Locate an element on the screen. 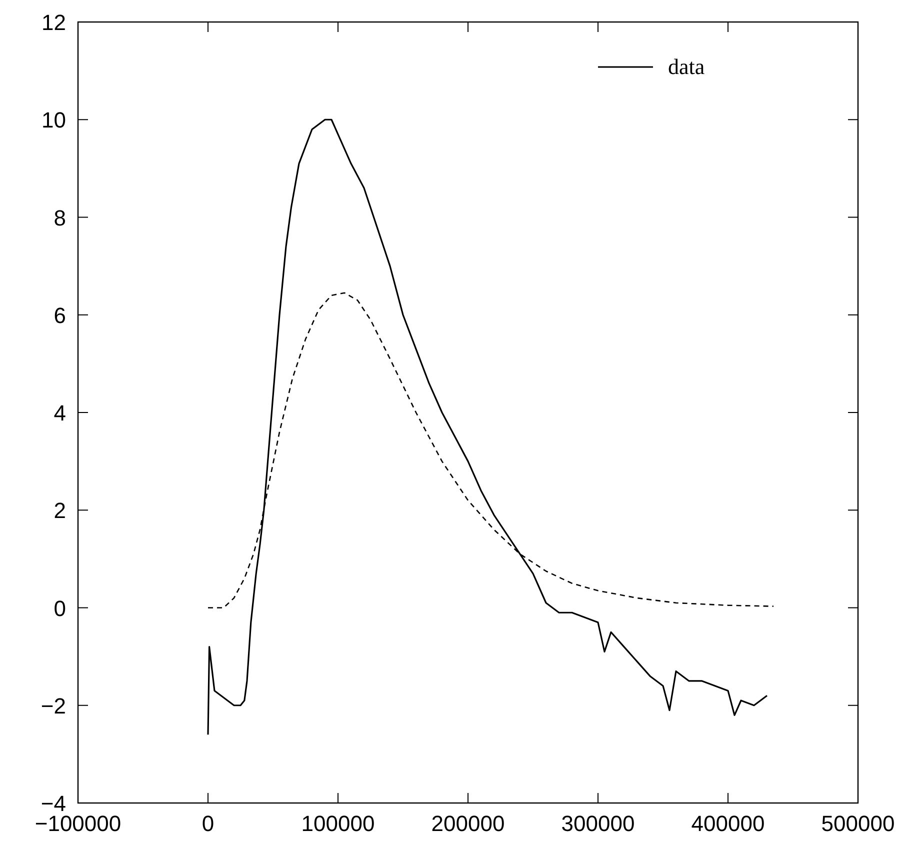 The height and width of the screenshot is (848, 913). x-tick-label: 300000 is located at coordinates (598, 823).